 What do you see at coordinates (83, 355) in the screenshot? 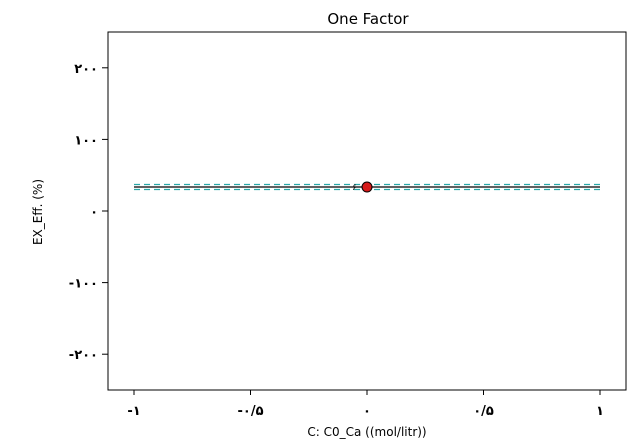
I see `y-tick-label: -٢٠٠` at bounding box center [83, 355].